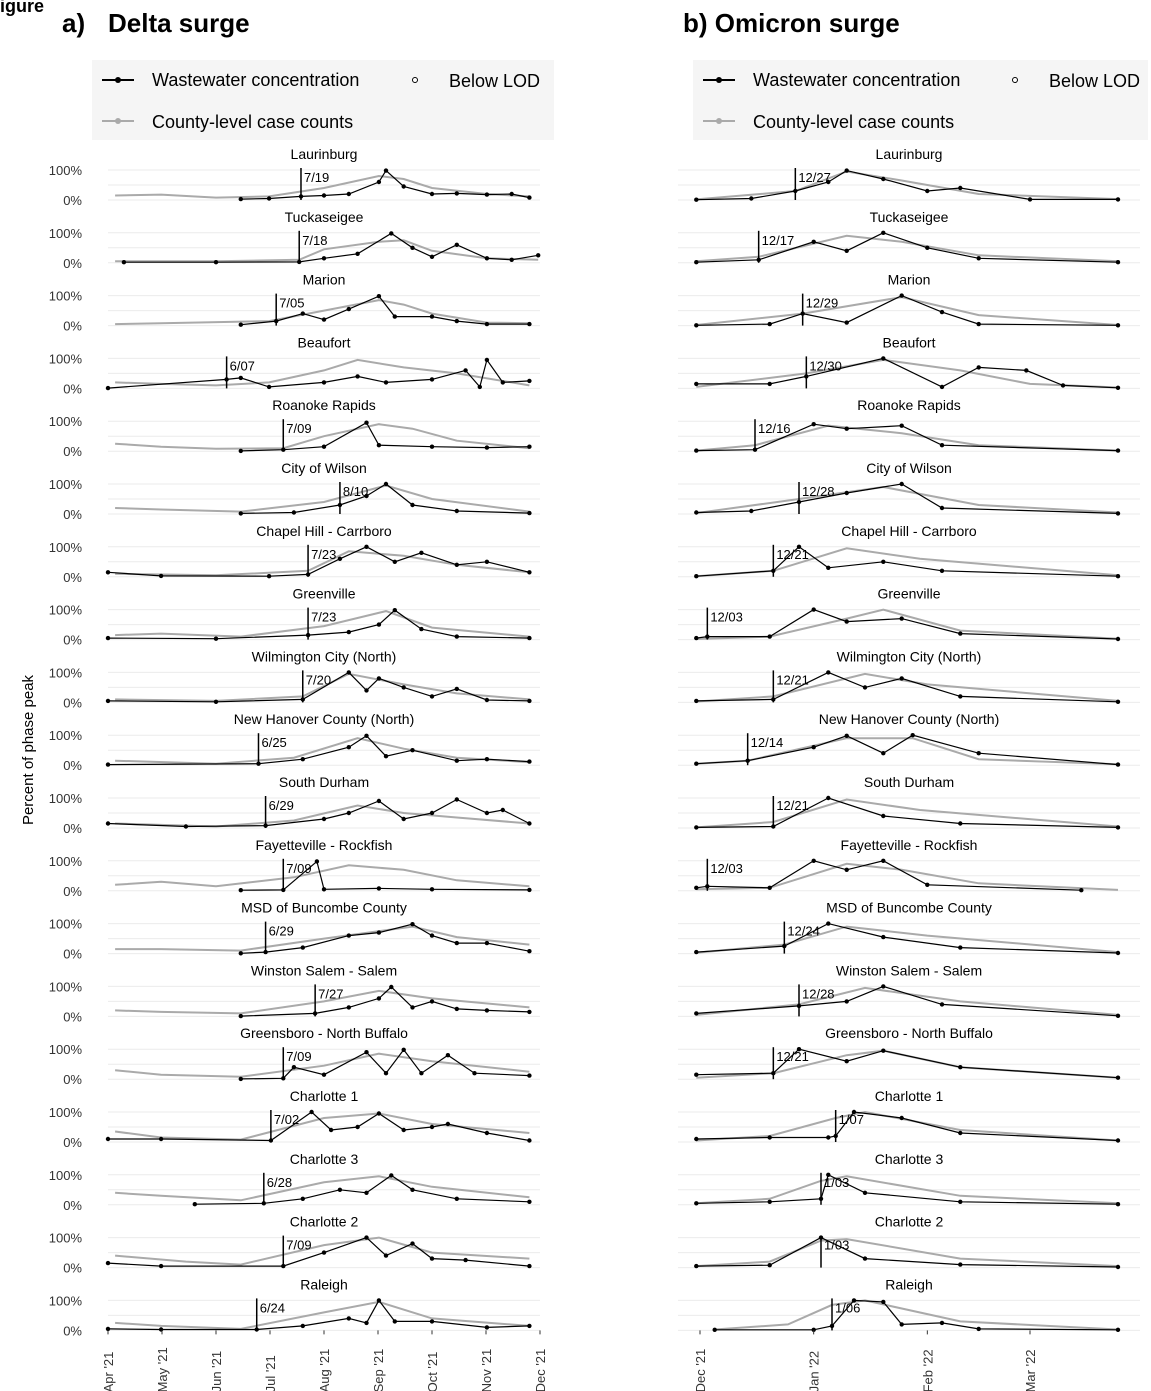  Describe the element at coordinates (295, 240) in the screenshot. I see `facet-a-1: Tuckaseigee 100% 0% 7/18` at that location.